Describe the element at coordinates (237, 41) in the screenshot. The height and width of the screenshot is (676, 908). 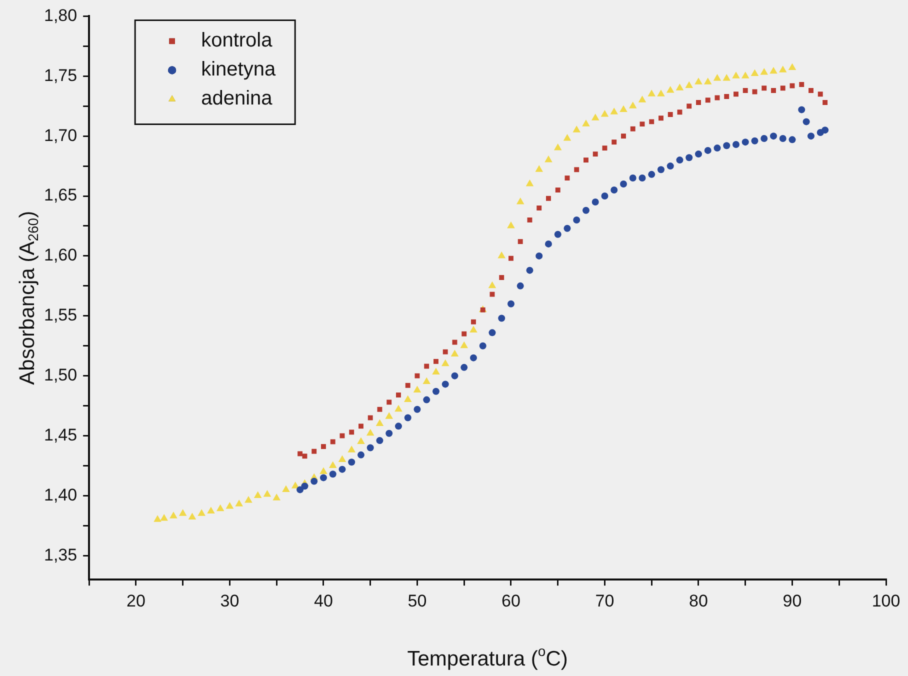
I see `legend-label: kontrola` at that location.